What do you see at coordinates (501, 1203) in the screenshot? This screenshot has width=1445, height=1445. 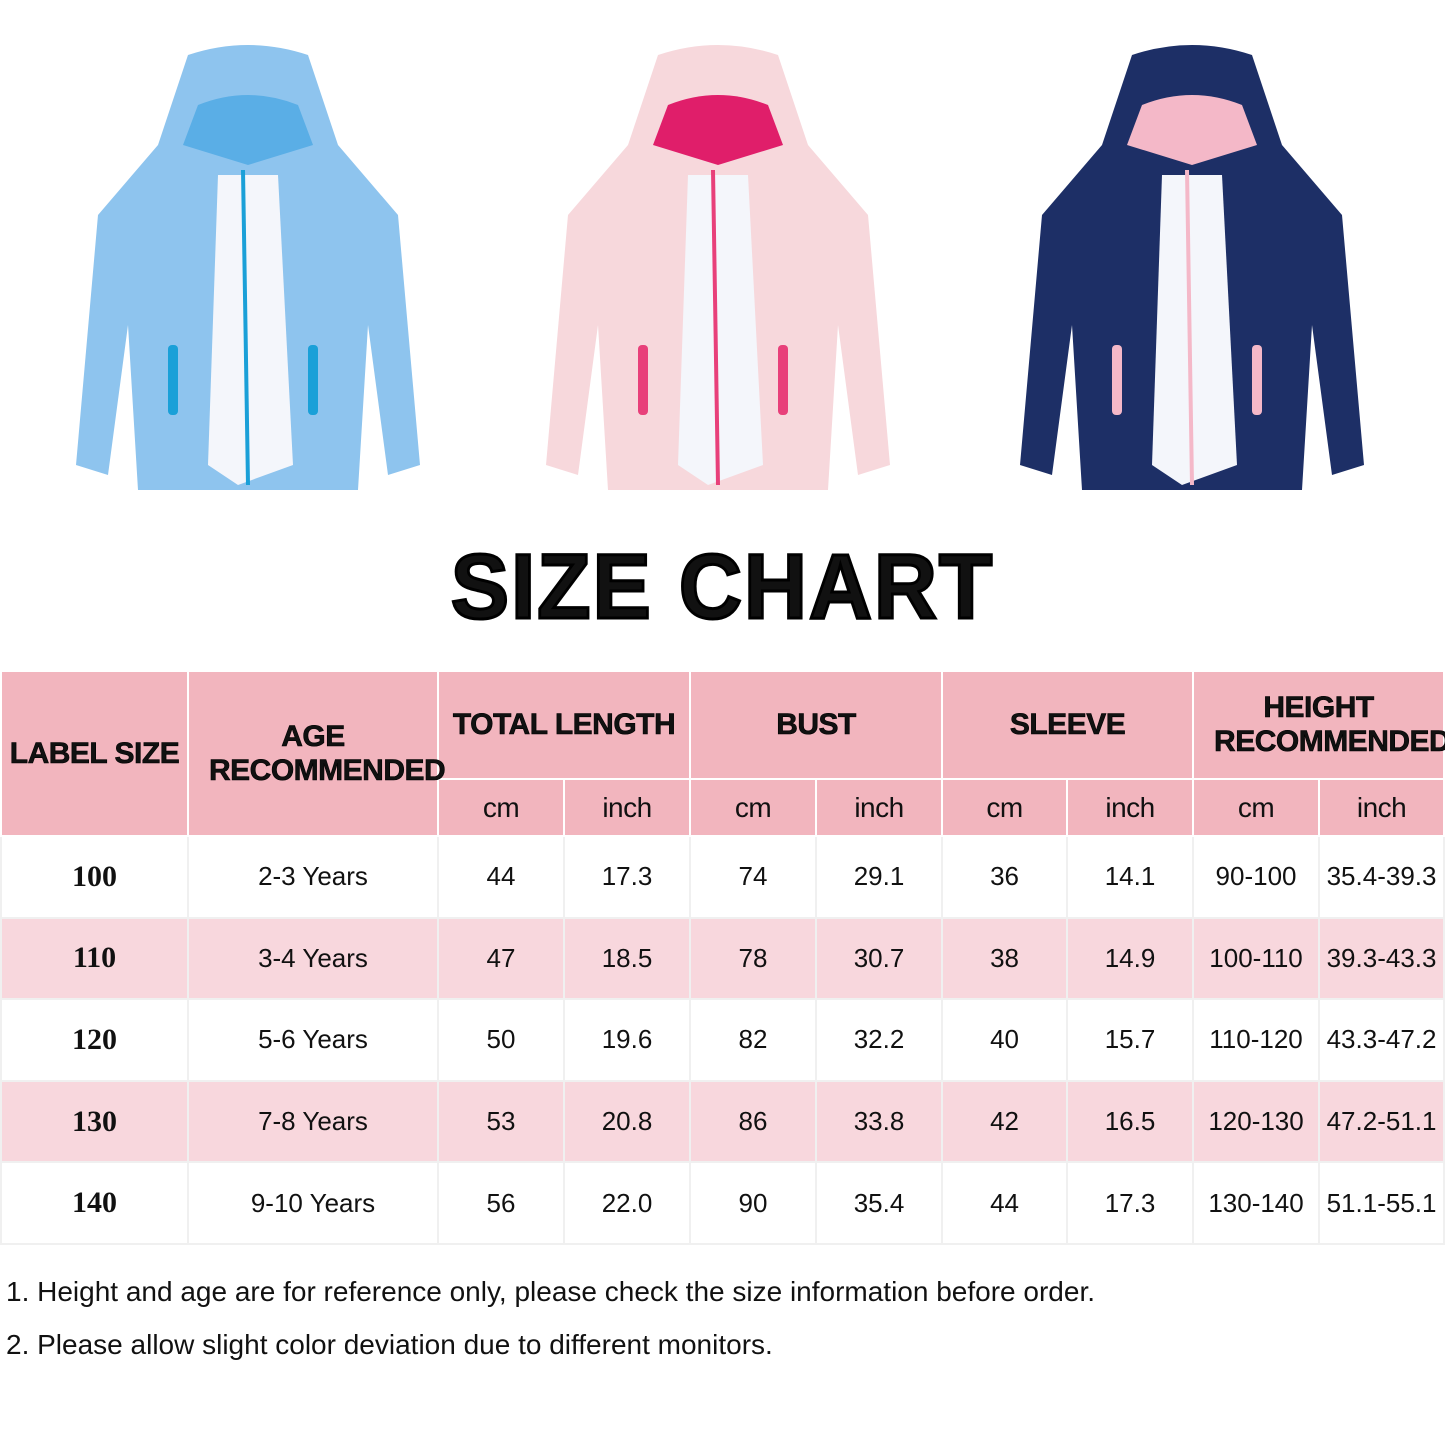 I see `table-cell: 56` at bounding box center [501, 1203].